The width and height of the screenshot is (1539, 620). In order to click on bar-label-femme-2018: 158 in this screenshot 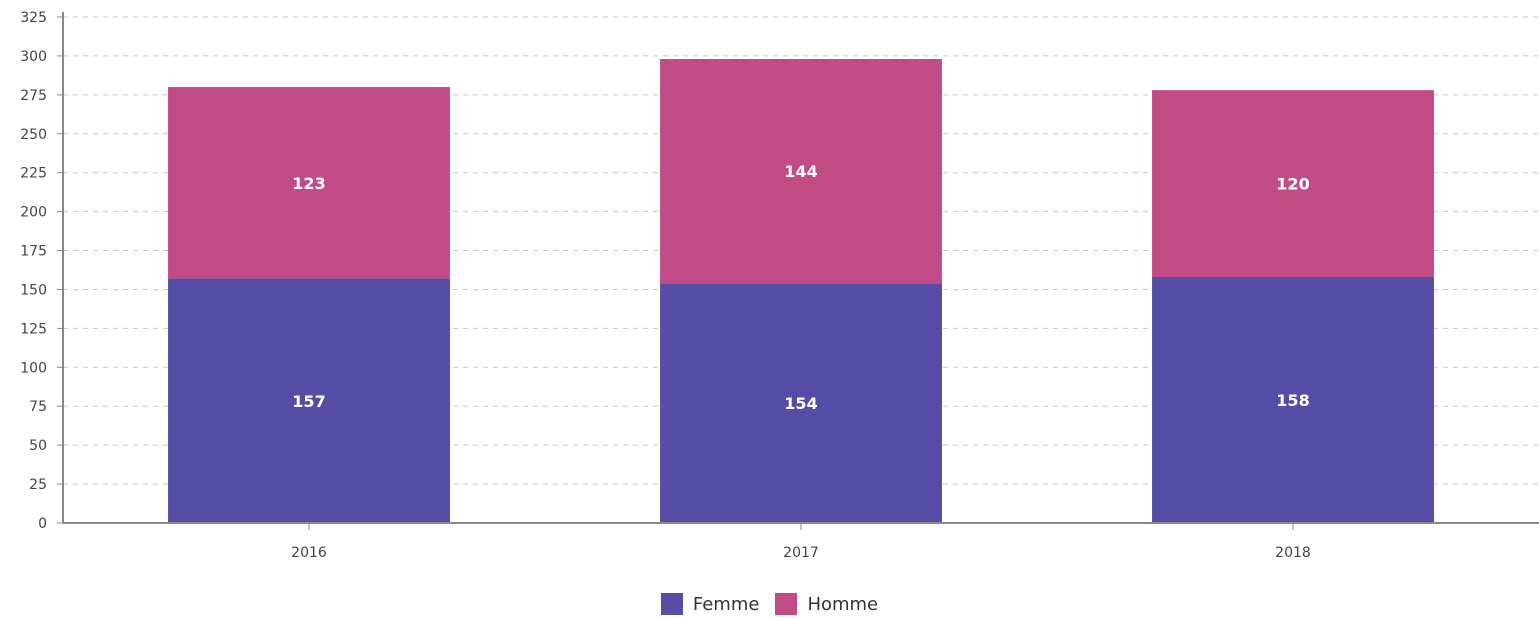, I will do `click(1292, 400)`.